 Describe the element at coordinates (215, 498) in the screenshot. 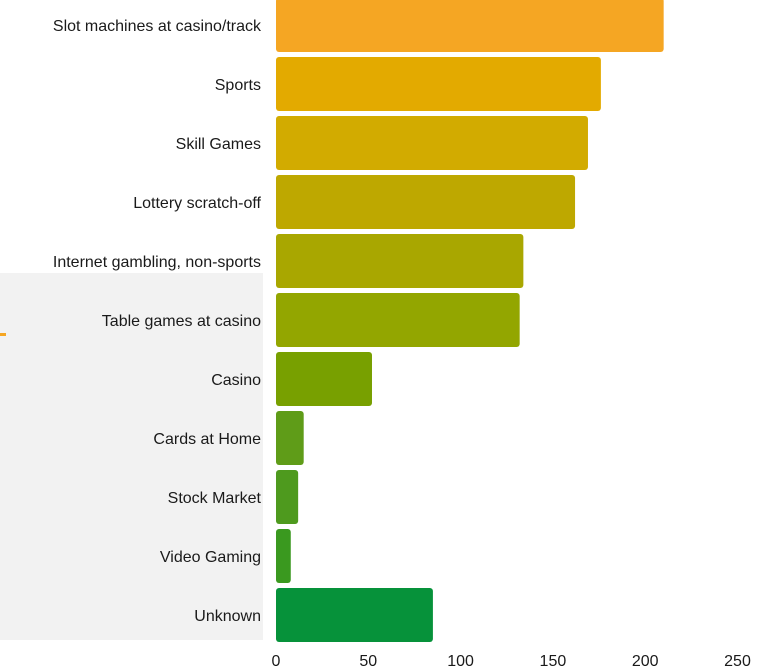

I see `category-label: Stock Market` at that location.